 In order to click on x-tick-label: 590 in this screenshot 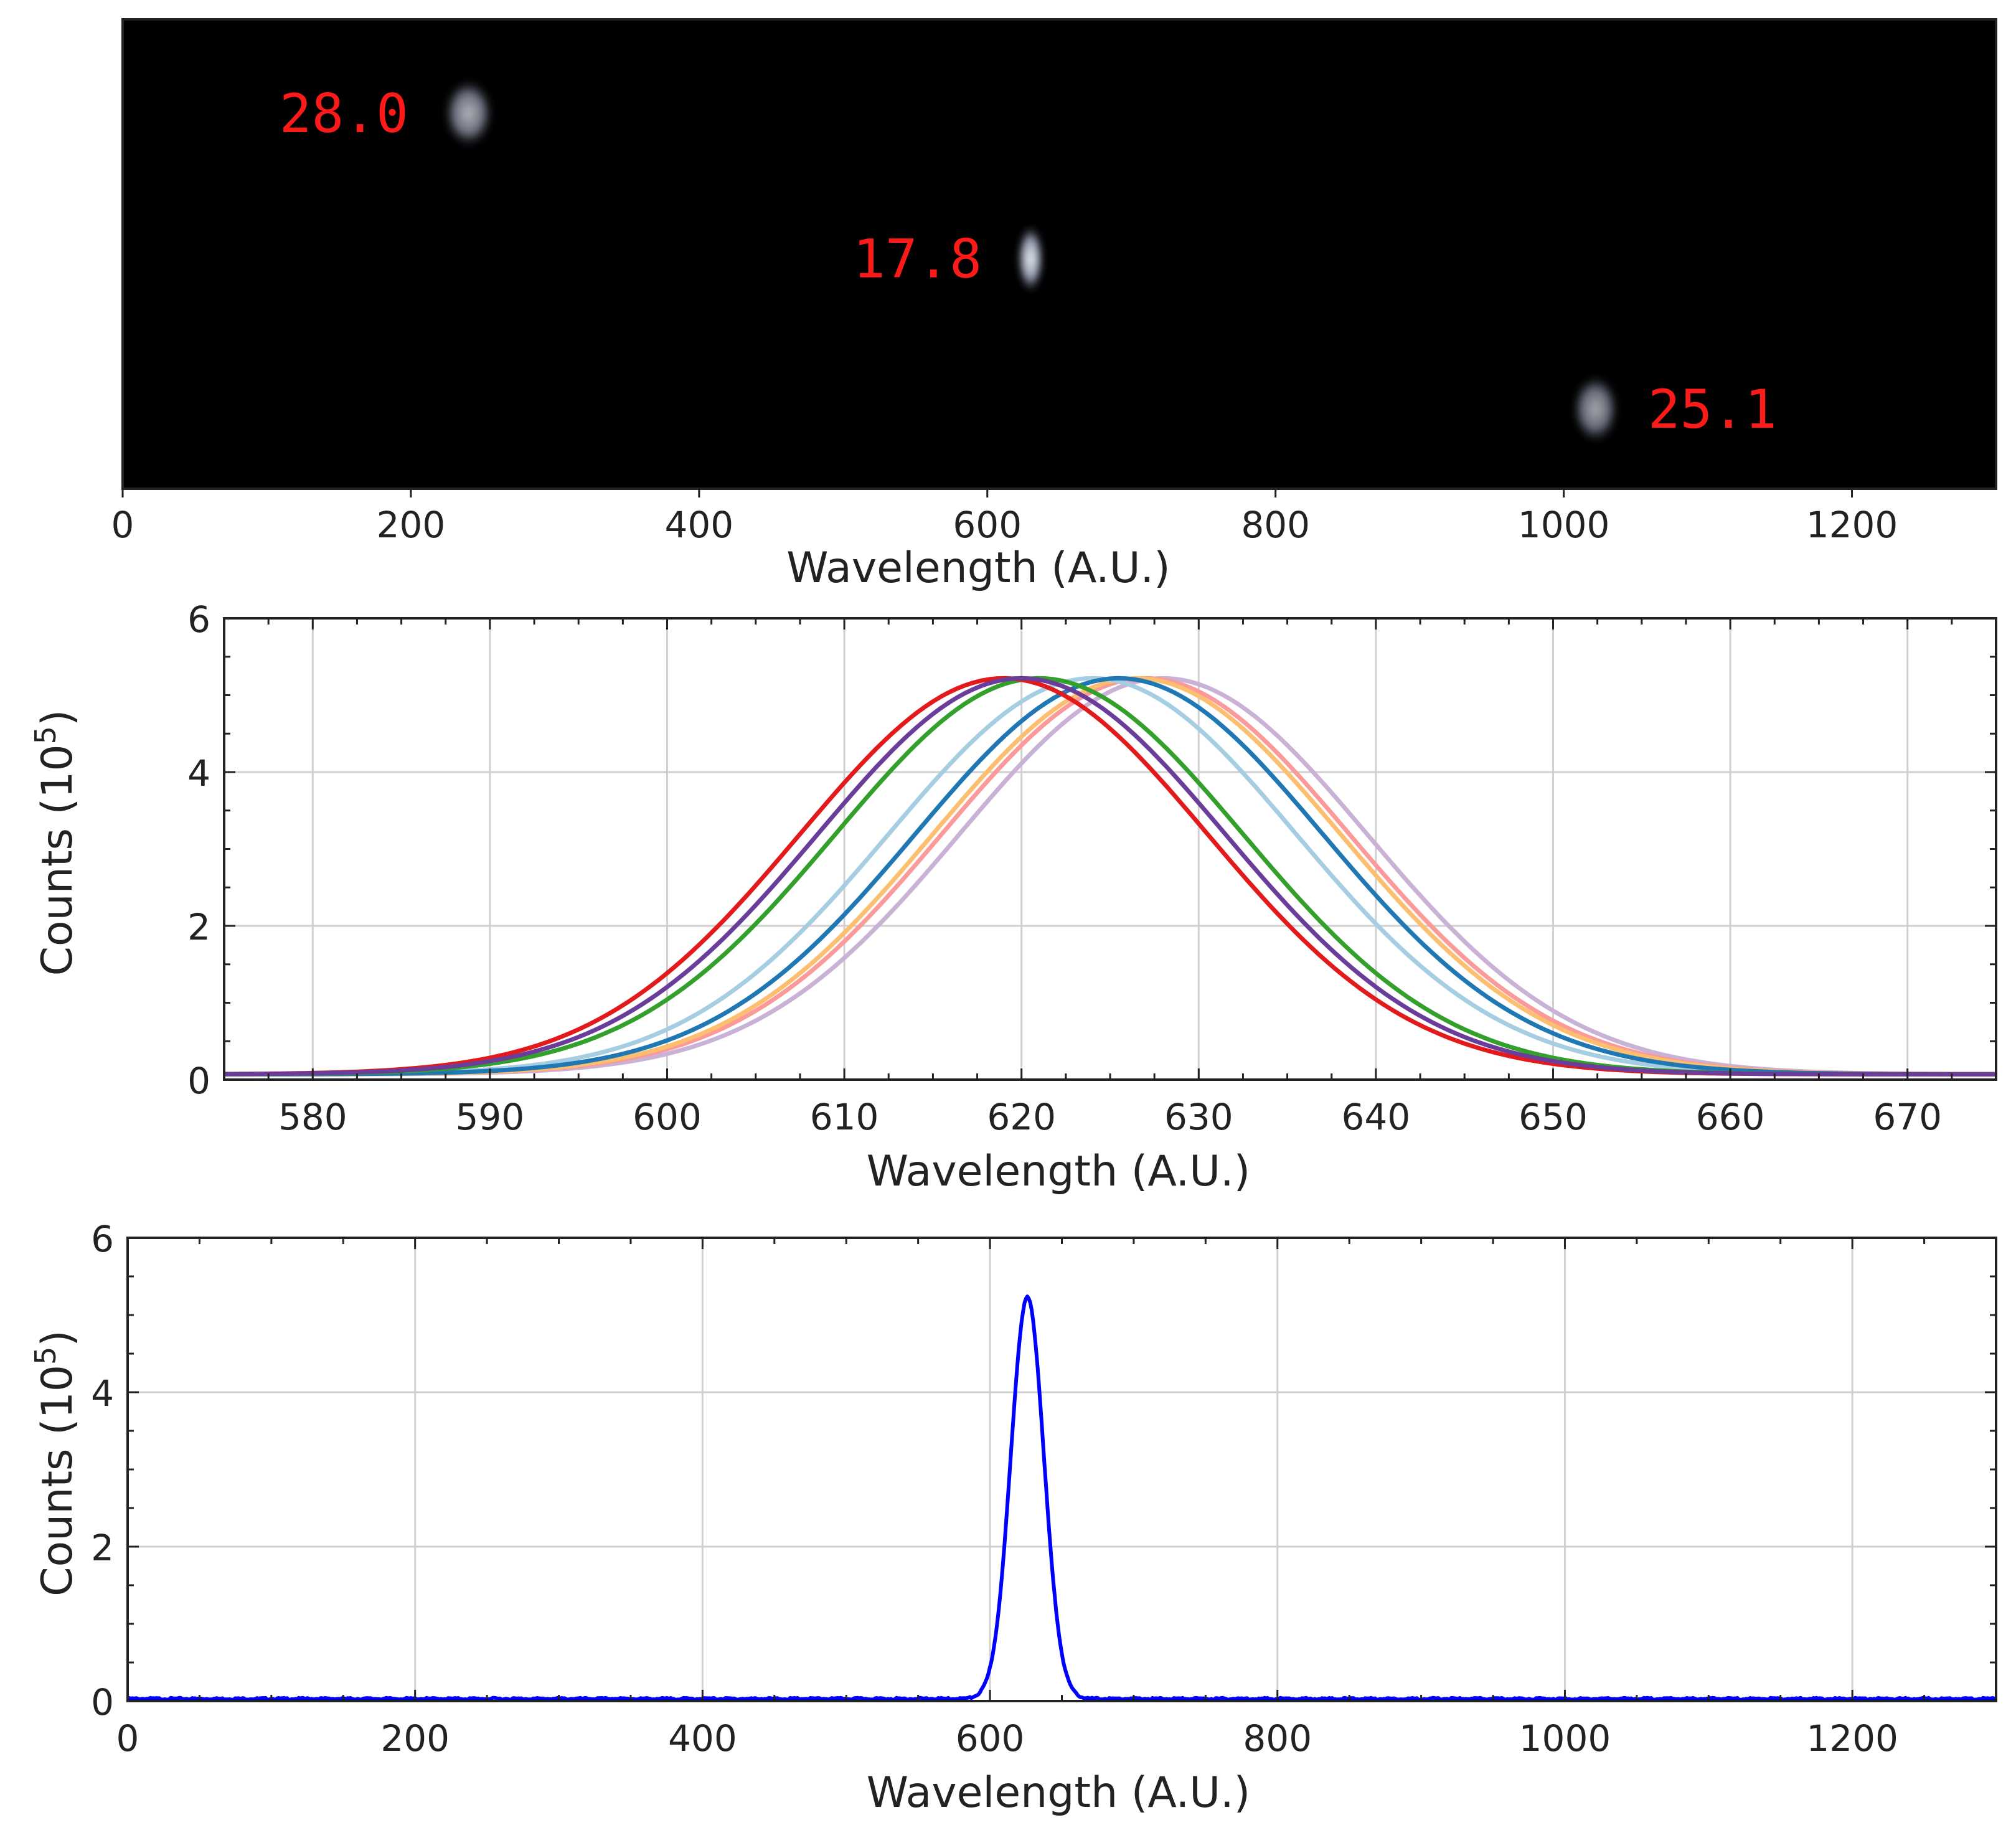, I will do `click(491, 1117)`.